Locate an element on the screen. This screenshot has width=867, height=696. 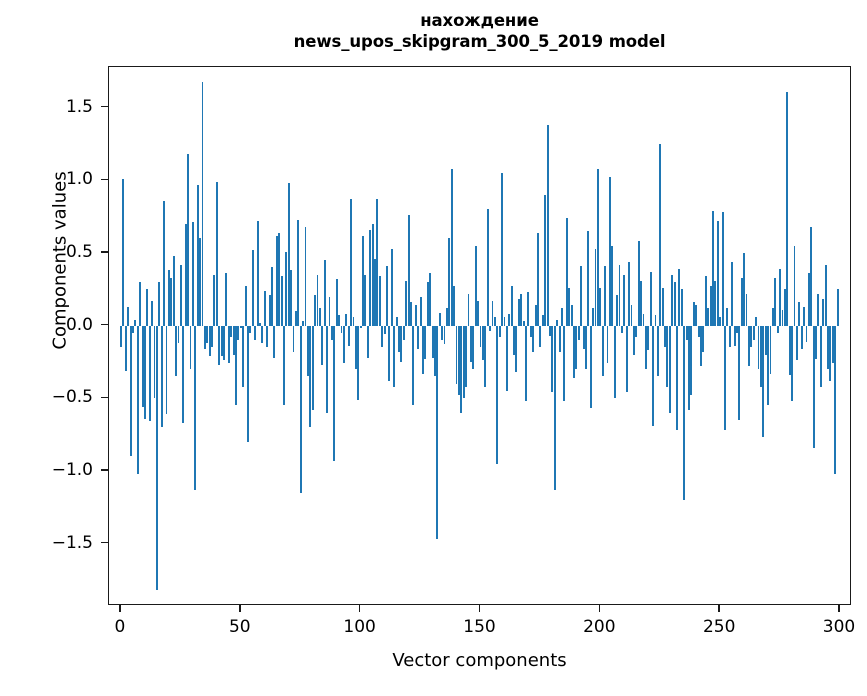
x-tick-label: 200 is located at coordinates (599, 627).